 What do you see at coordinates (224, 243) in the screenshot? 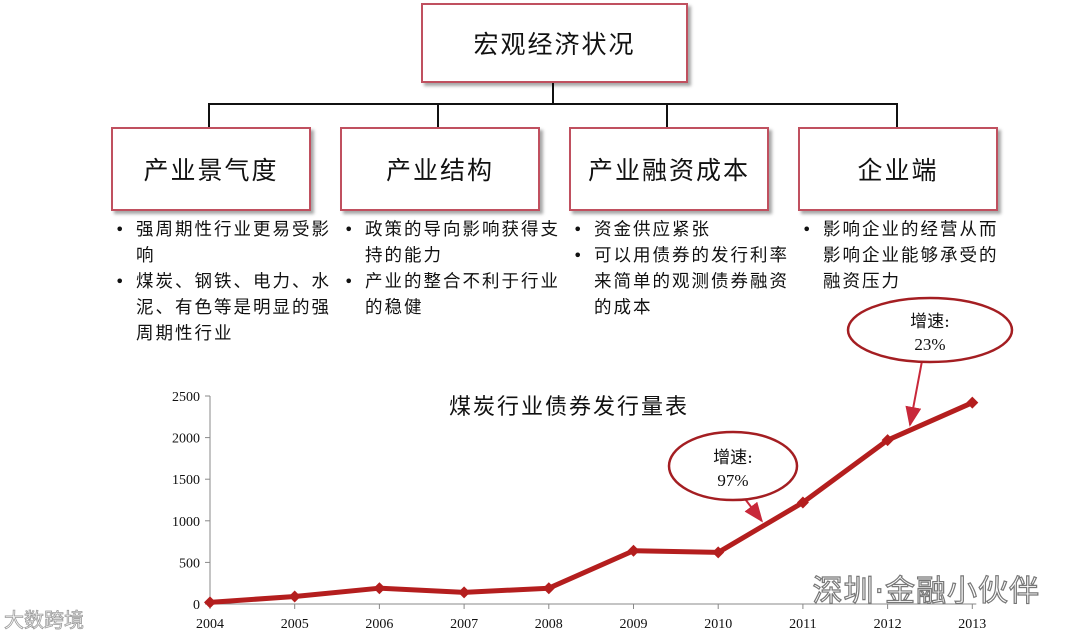
I see `bullet-item: 强周期性行业更易受影响` at bounding box center [224, 243].